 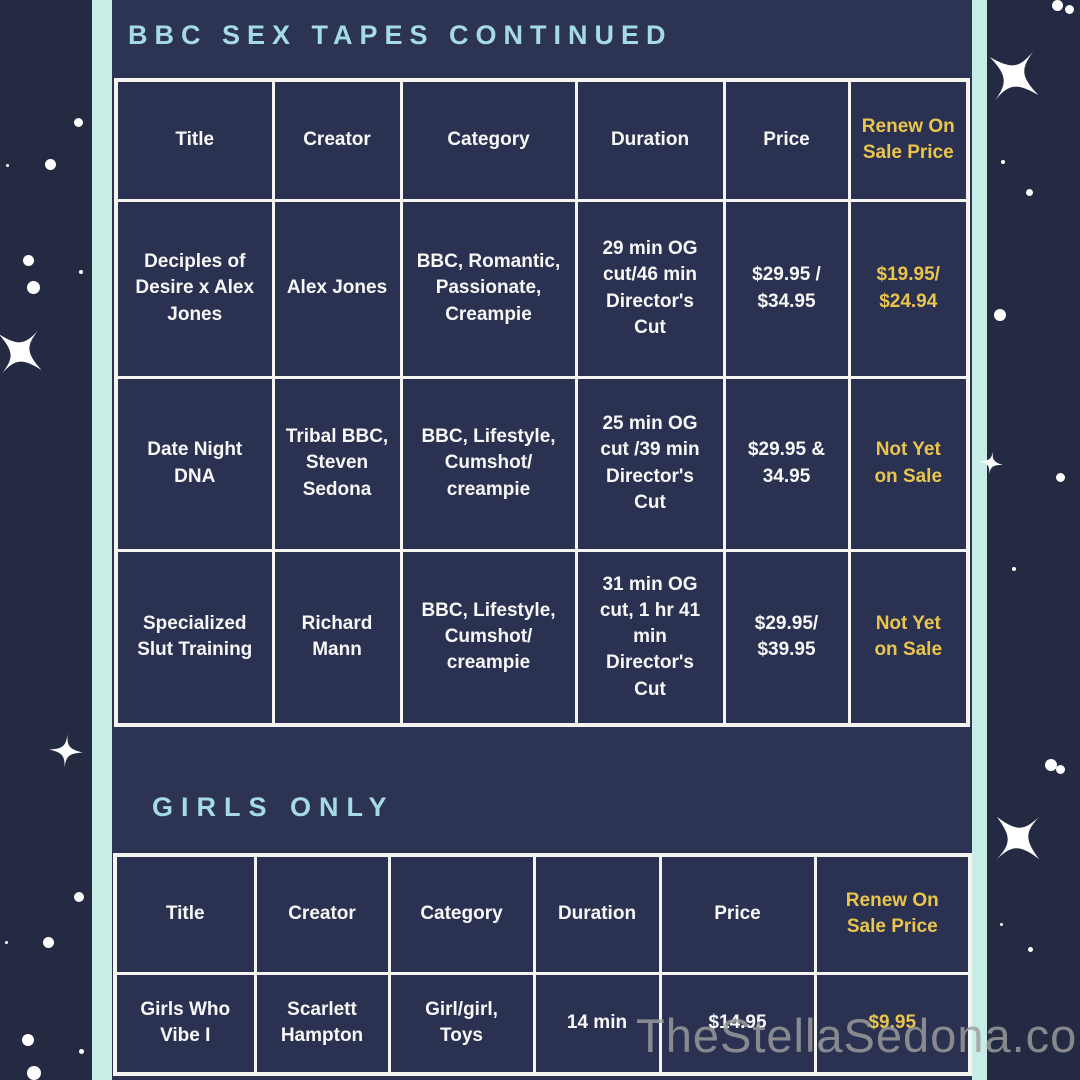 What do you see at coordinates (337, 637) in the screenshot?
I see `cell-creator: Richard Mann` at bounding box center [337, 637].